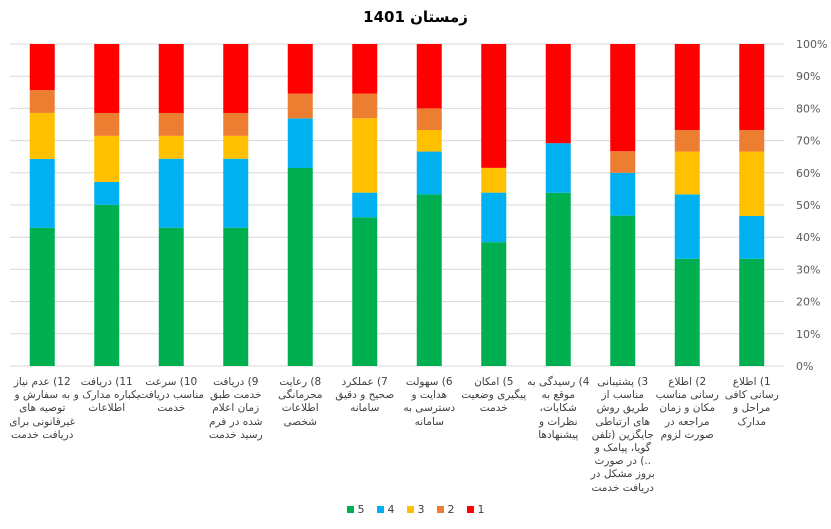 The image size is (831, 529). Describe the element at coordinates (300, 402) in the screenshot. I see `x-tick-label: 8) رعایت محرمانگی اطلاعات شخصی` at that location.